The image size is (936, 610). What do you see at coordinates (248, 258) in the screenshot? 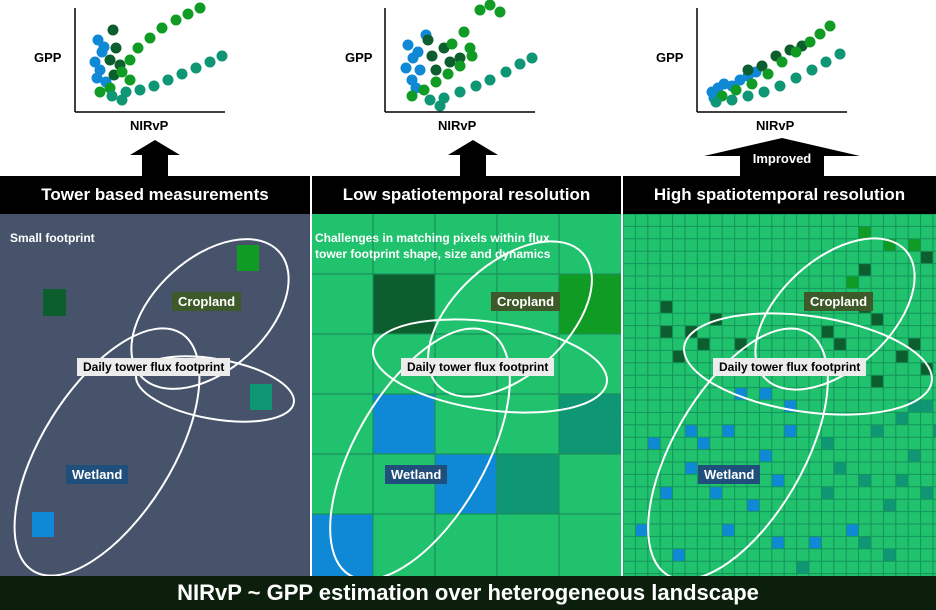
I see `pixel-cropland-light` at bounding box center [248, 258].